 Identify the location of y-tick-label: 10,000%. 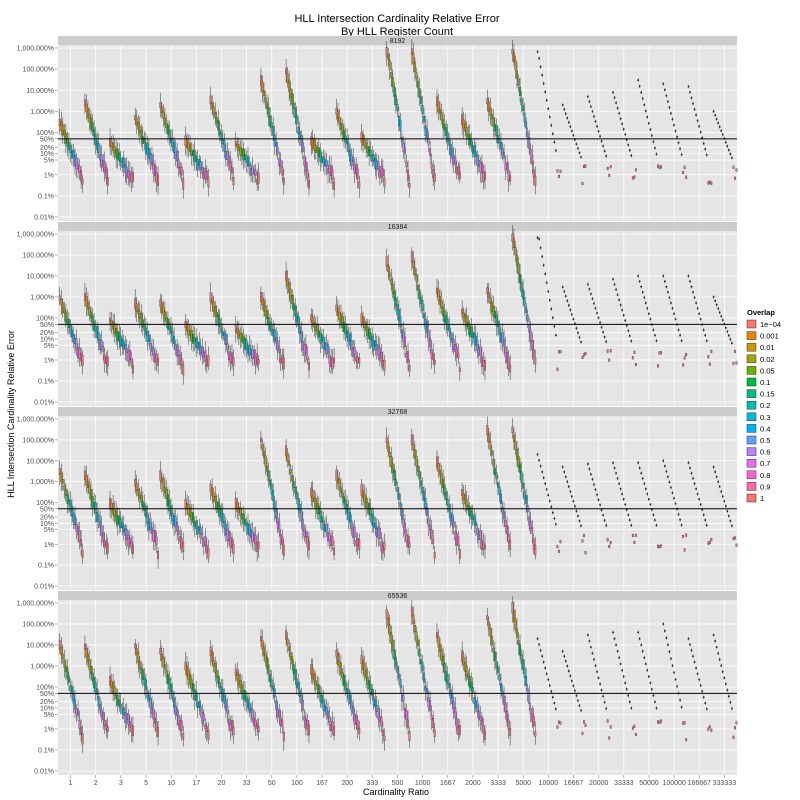
(40, 461).